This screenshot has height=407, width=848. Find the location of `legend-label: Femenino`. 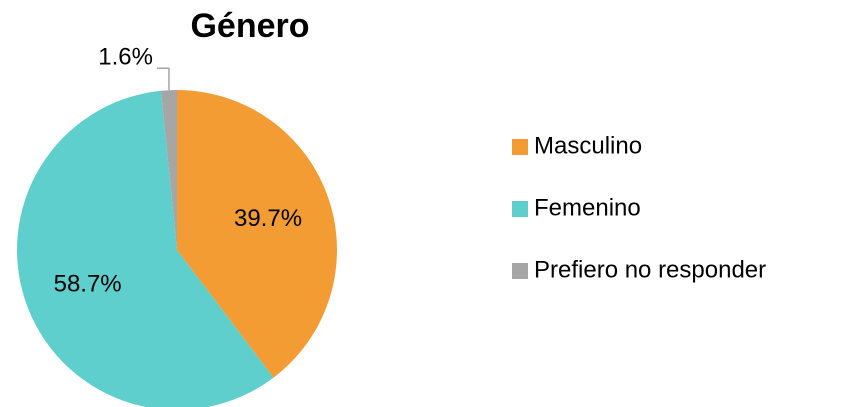

legend-label: Femenino is located at coordinates (587, 207).